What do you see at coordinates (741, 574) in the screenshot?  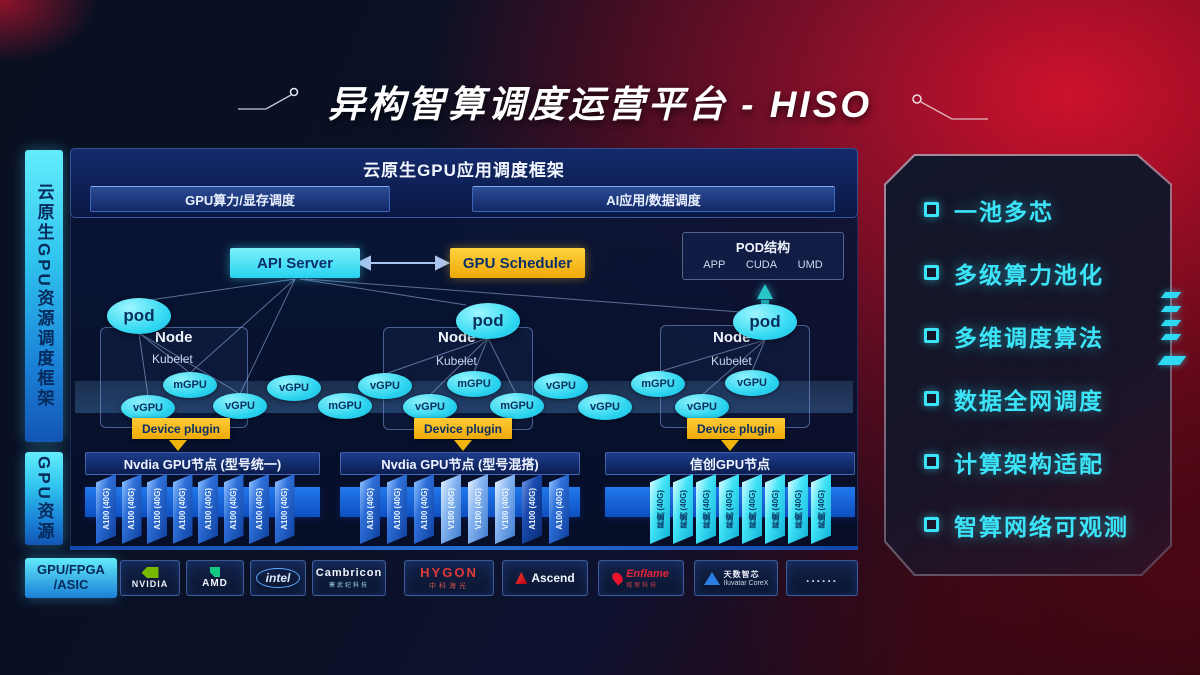 I see `iluvatar-label: 天数智芯` at bounding box center [741, 574].